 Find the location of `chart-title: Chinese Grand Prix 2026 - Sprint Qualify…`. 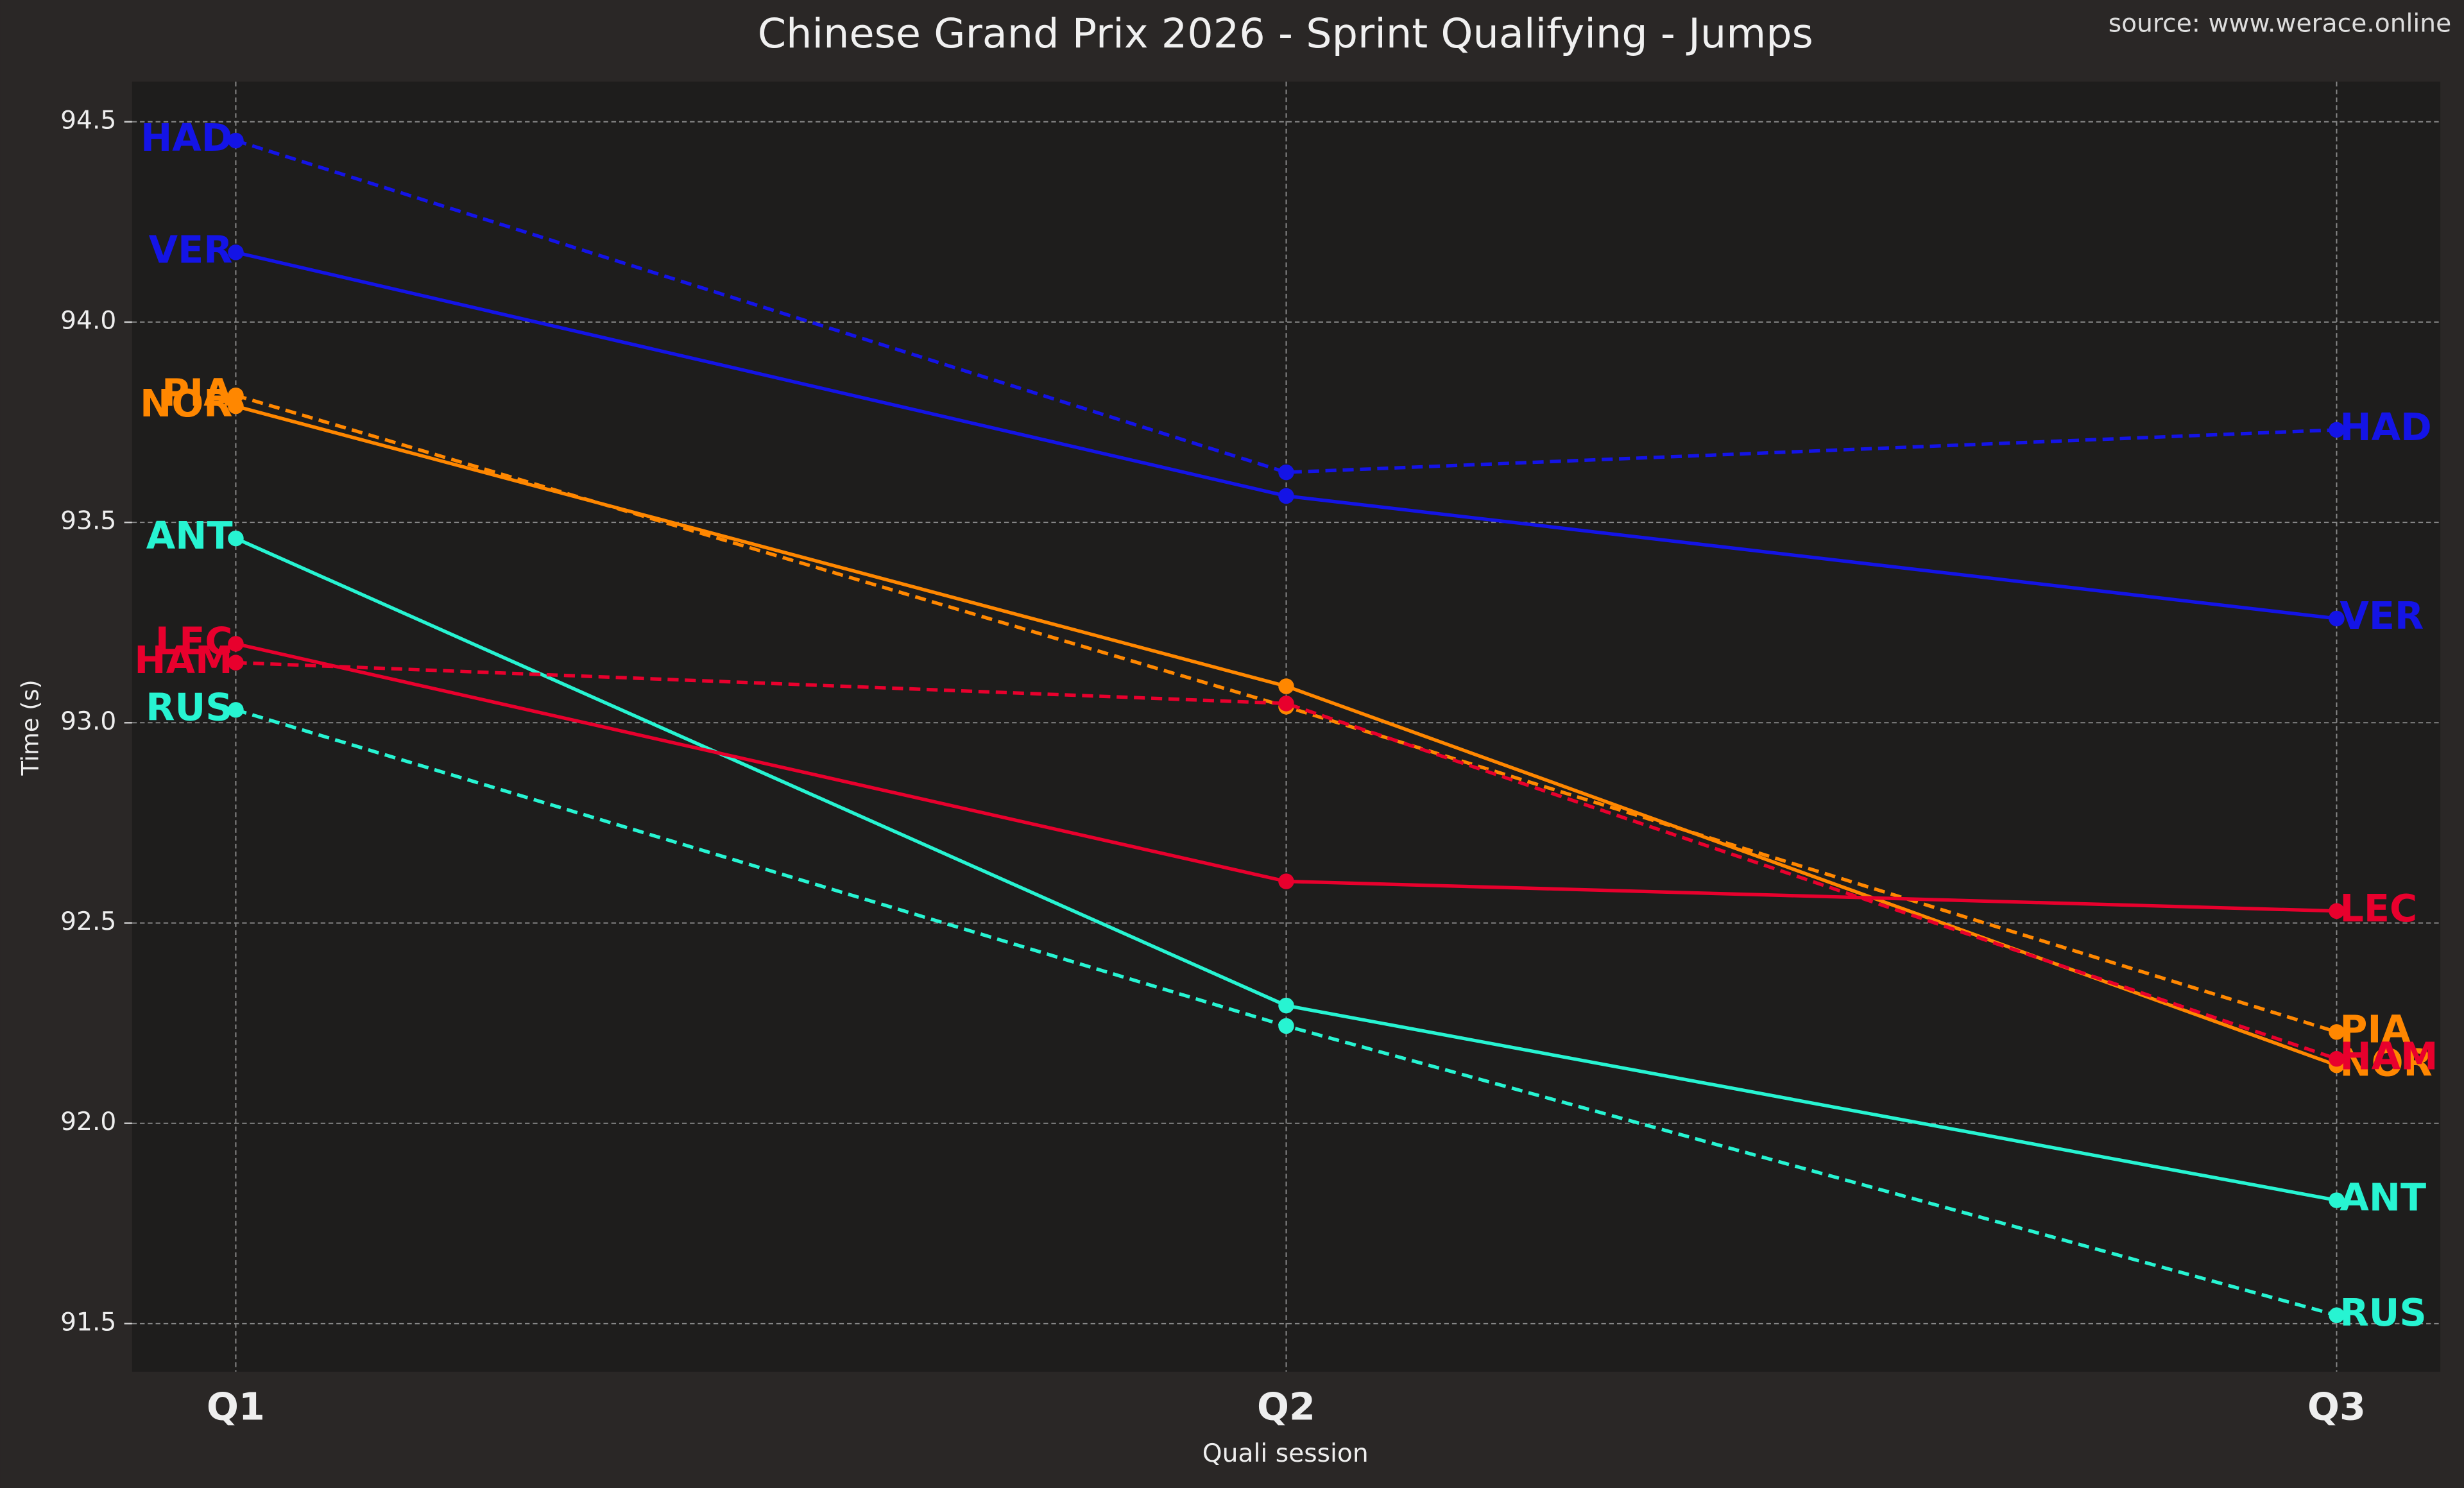

chart-title: Chinese Grand Prix 2026 - Sprint Qualify… is located at coordinates (1286, 34).